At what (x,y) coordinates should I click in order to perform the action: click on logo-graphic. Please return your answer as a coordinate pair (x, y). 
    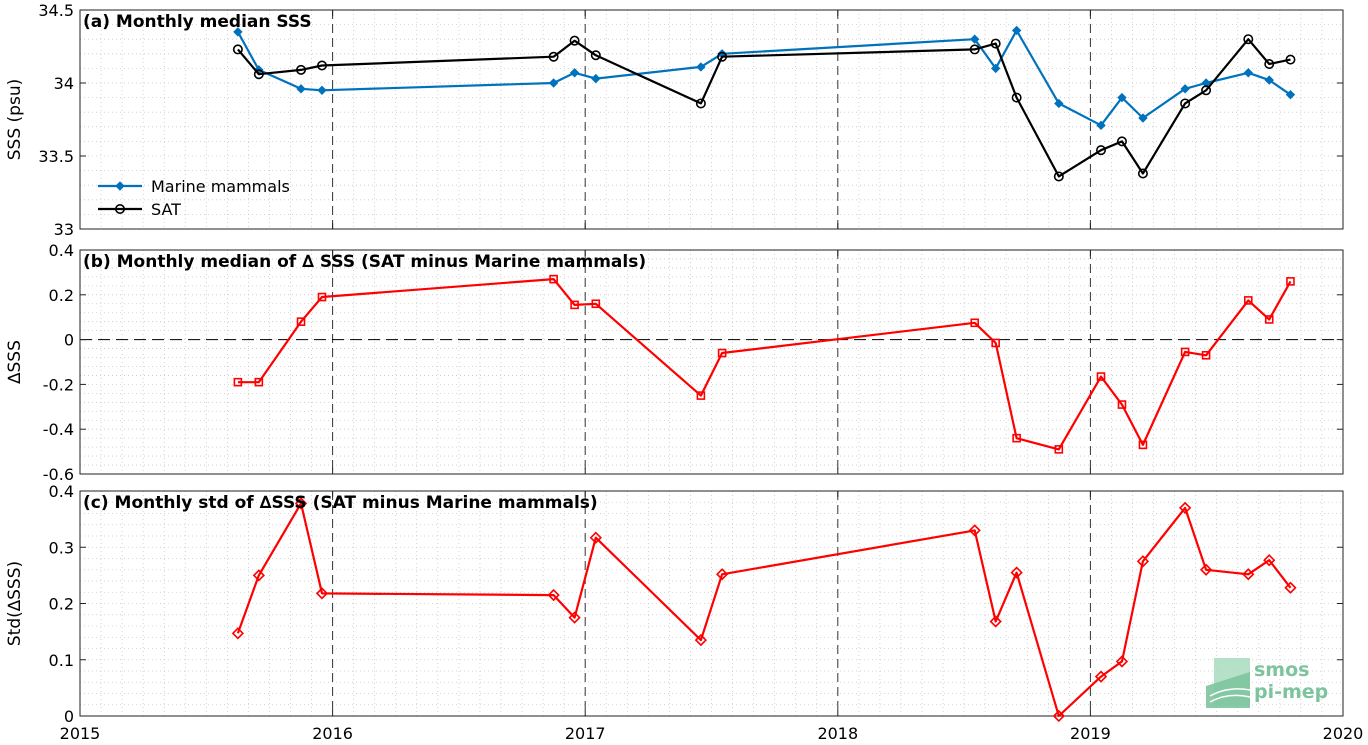
    Looking at the image, I should click on (1228, 683).